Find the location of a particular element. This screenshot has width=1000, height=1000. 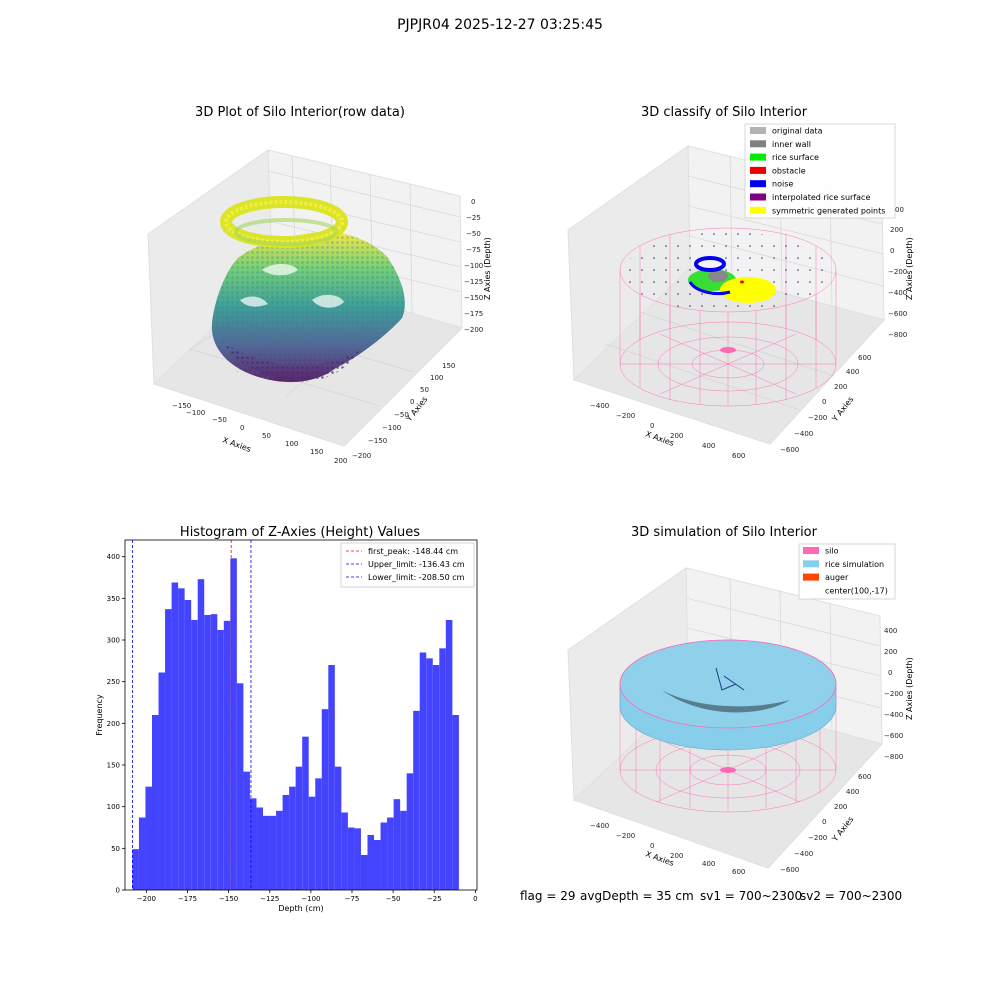

histogram-y-tick: 100 is located at coordinates (113, 807).